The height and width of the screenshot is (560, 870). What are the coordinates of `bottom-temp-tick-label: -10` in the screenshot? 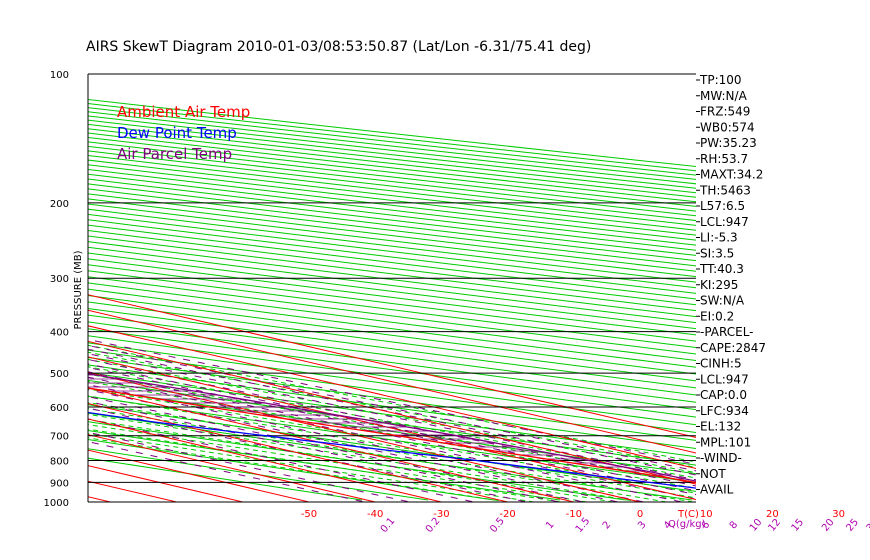 It's located at (574, 514).